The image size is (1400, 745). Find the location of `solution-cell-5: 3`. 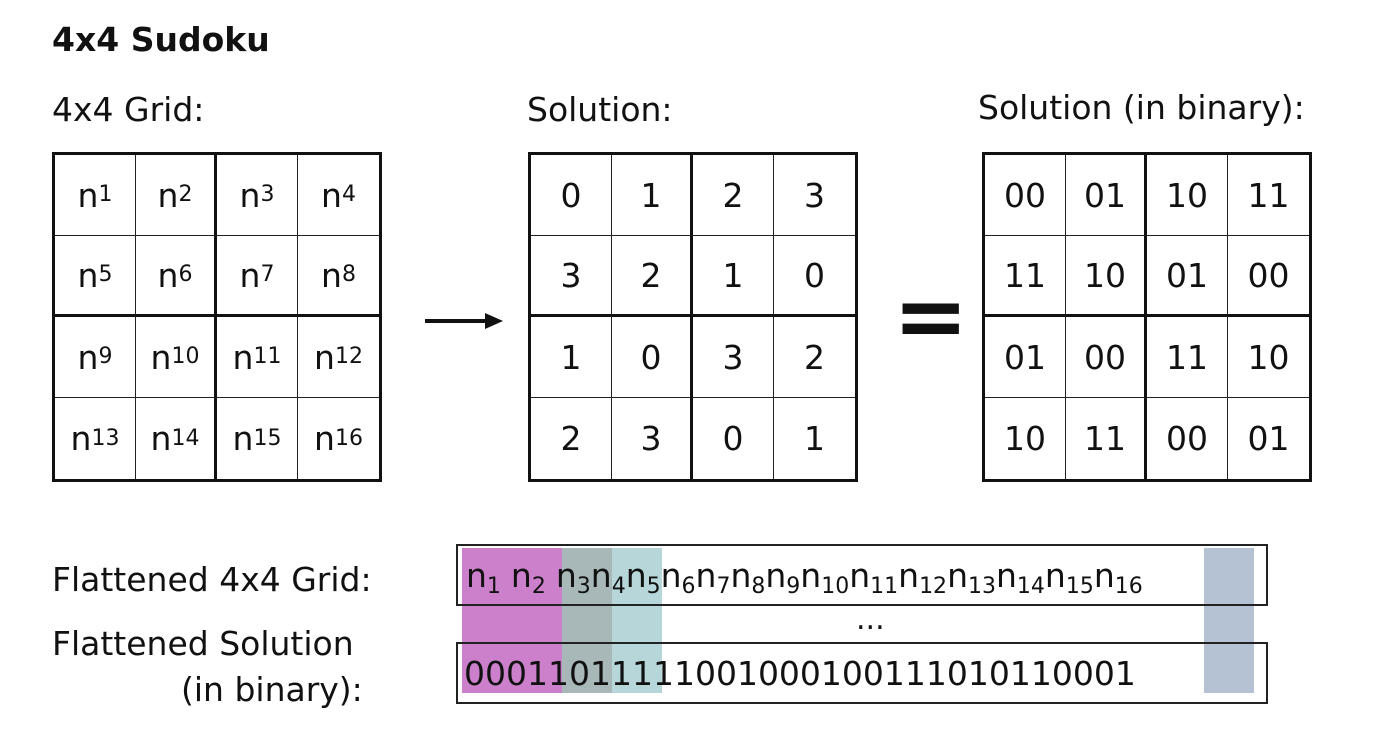

solution-cell-5: 3 is located at coordinates (571, 276).